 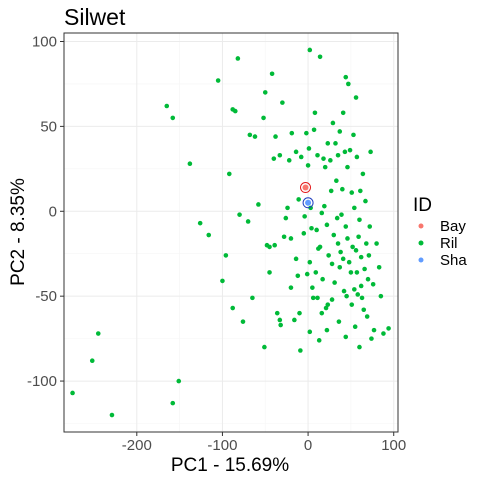 I want to click on y-tick-label: 0, so click(x=53, y=211).